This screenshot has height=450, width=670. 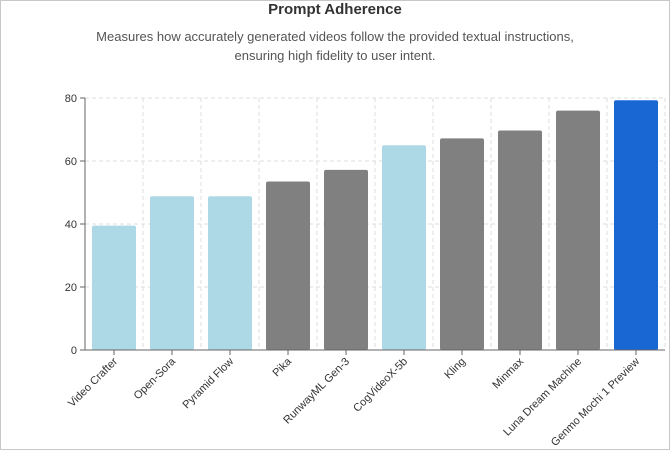 What do you see at coordinates (462, 244) in the screenshot?
I see `bar-kling` at bounding box center [462, 244].